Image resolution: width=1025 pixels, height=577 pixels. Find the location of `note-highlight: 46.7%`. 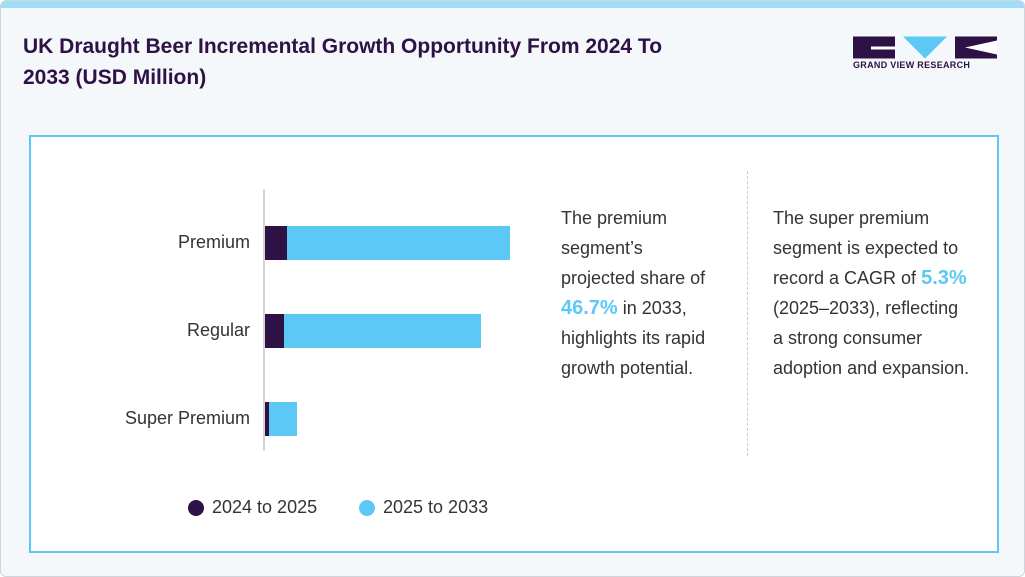

note-highlight: 46.7% is located at coordinates (589, 308).